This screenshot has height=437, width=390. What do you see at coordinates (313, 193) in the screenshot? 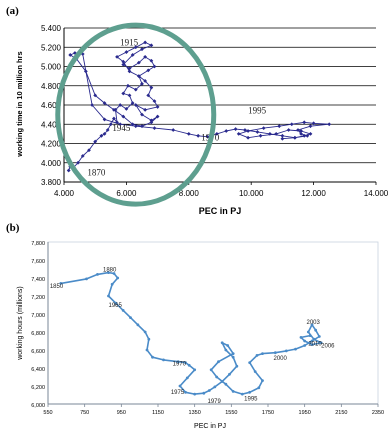
I see `x-tick-label: 12.000` at bounding box center [313, 193].